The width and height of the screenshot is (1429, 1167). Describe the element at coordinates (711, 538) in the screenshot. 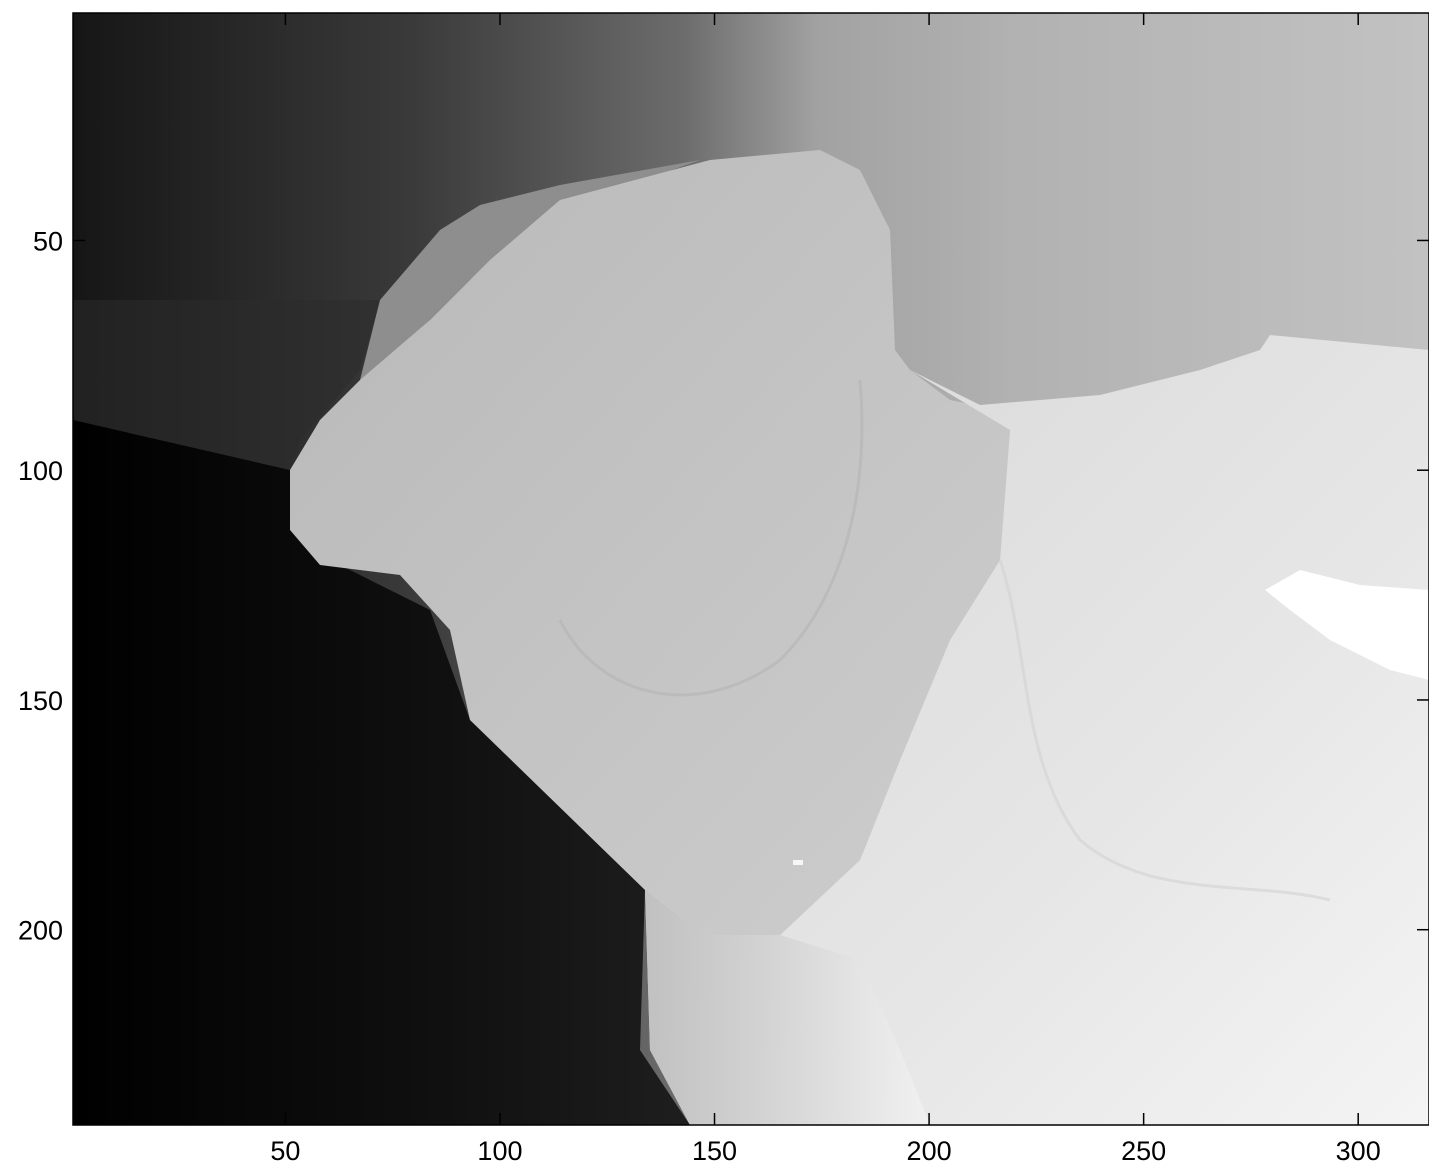

I see `head-contour` at that location.